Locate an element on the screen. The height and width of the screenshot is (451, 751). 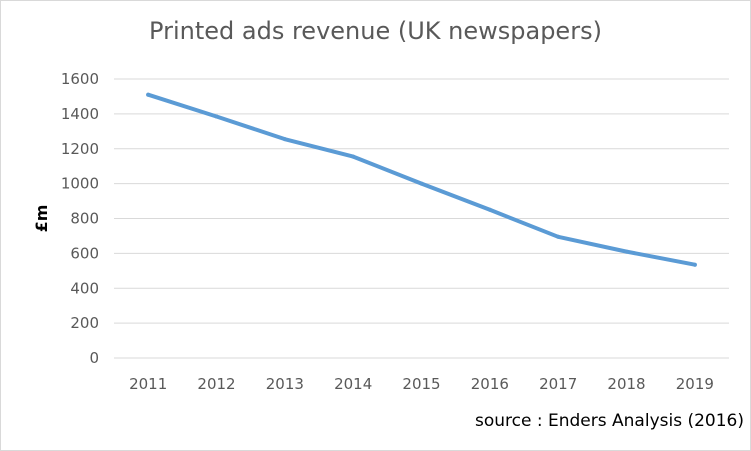
data-point-2011 is located at coordinates (148, 94).